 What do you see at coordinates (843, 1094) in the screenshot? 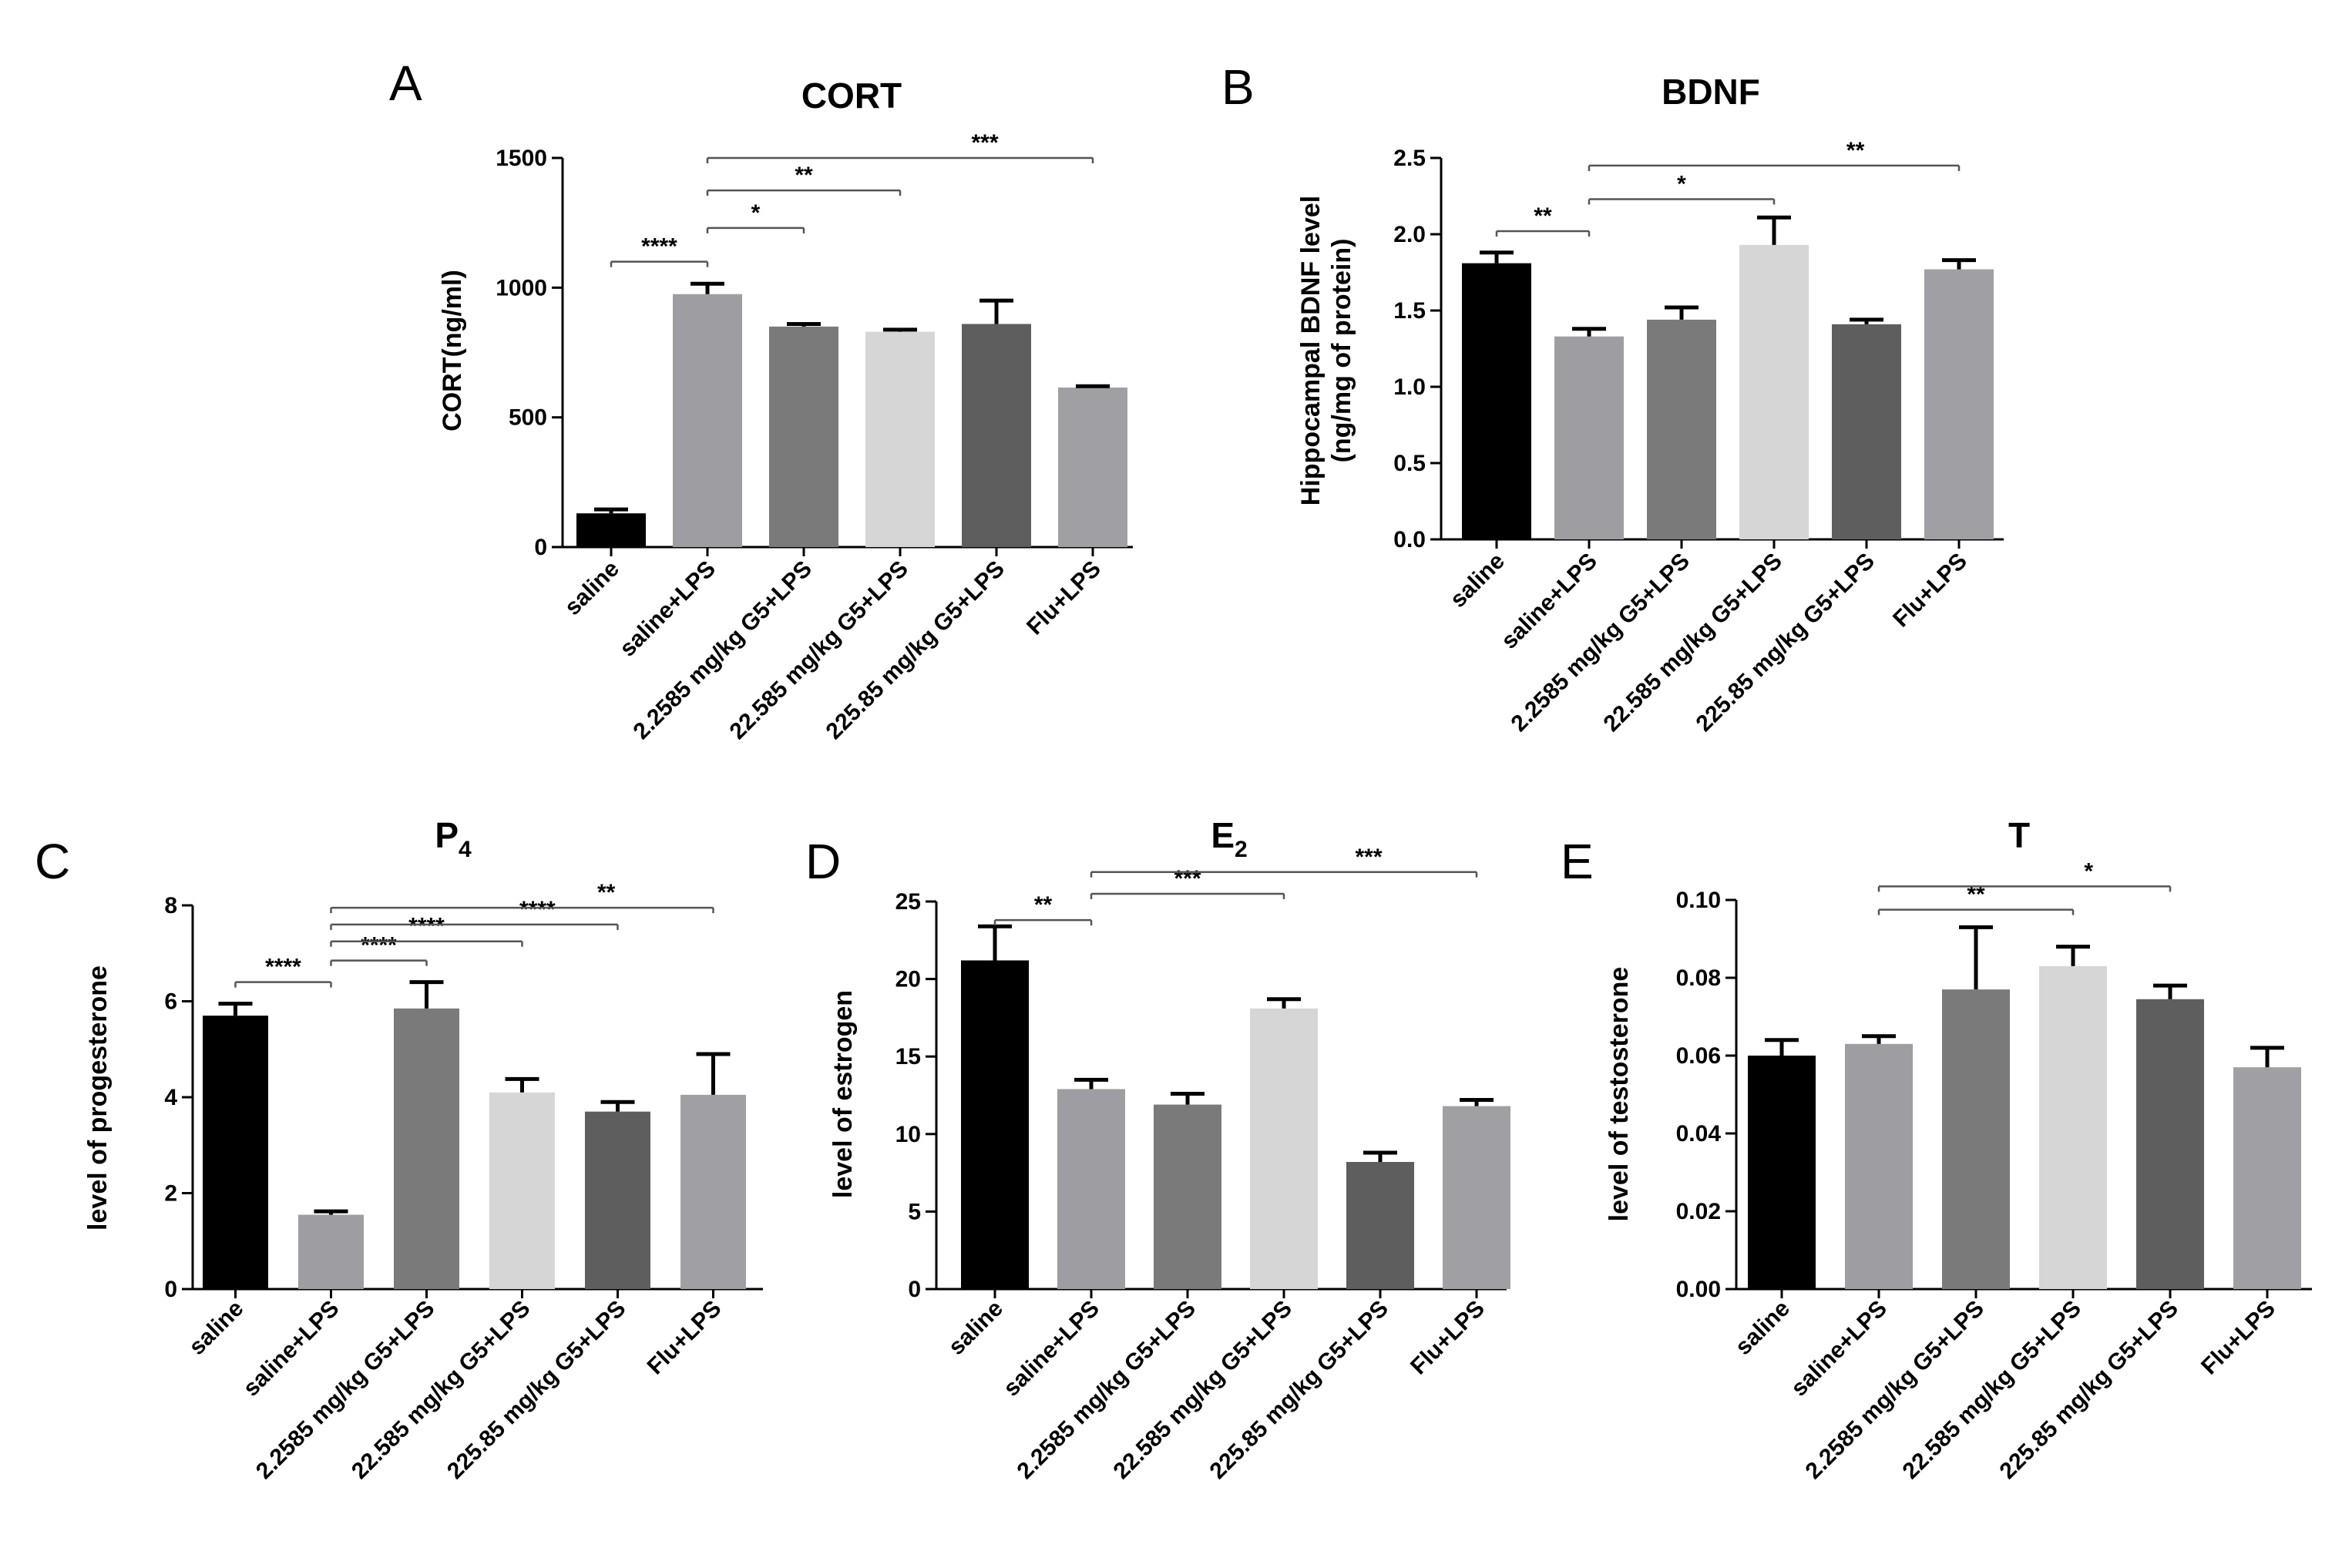
I see `y-axis-title: level of estrogen` at bounding box center [843, 1094].